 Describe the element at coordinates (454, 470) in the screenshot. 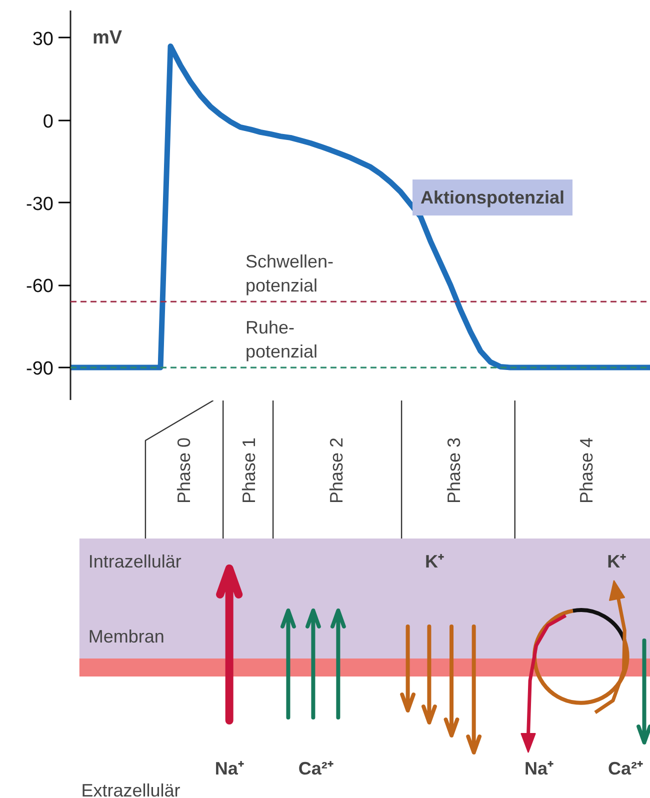

I see `text: Phase 3` at that location.